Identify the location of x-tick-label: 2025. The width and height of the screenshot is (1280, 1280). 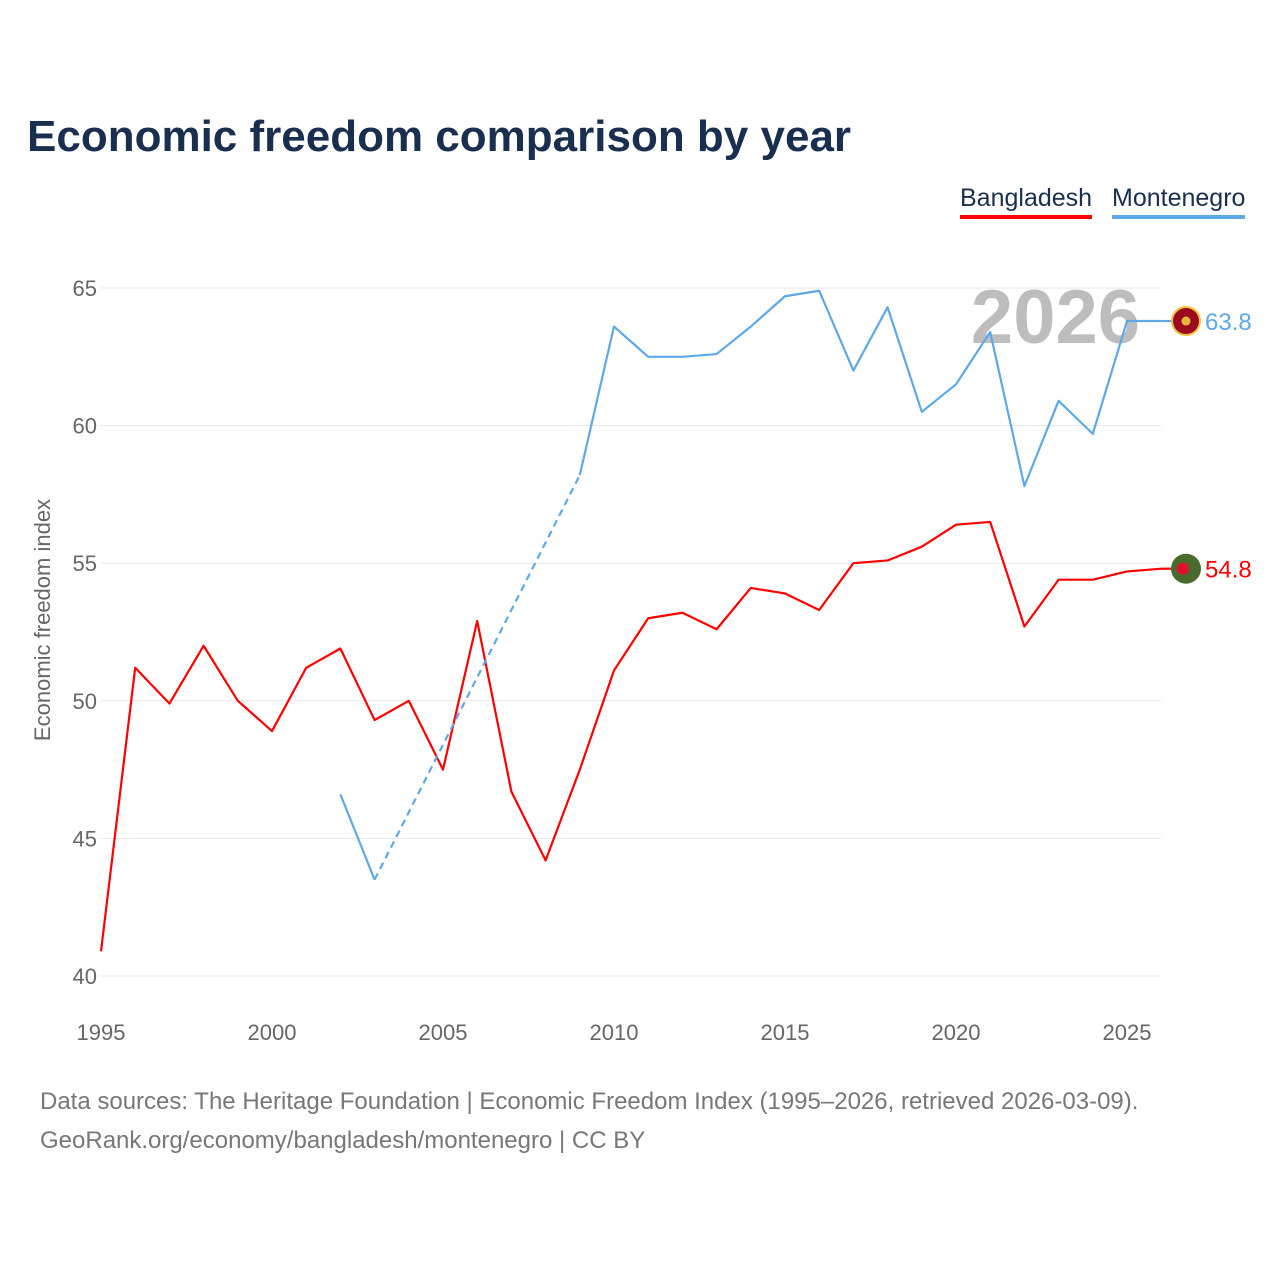
(1127, 1032).